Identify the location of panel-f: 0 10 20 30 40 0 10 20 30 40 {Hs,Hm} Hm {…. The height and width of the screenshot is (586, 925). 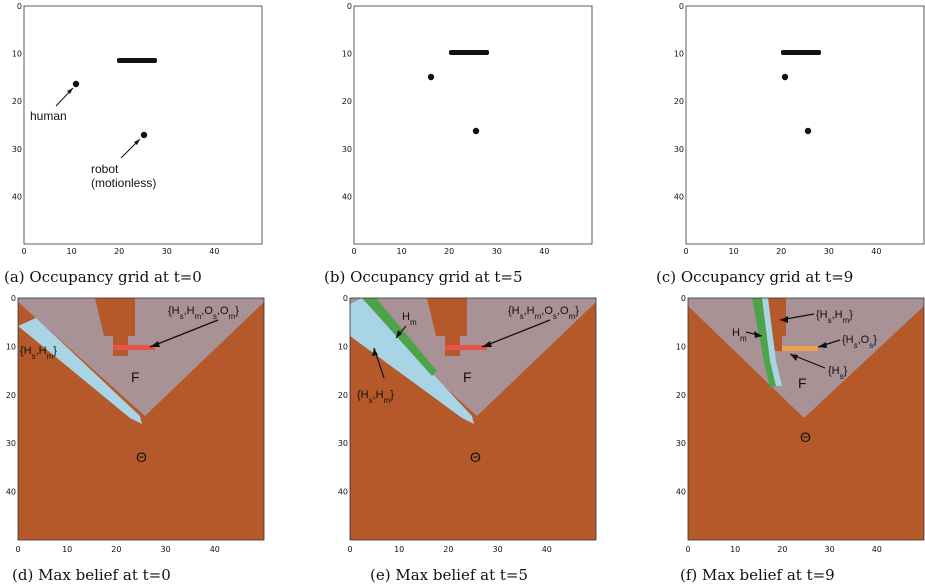
(797, 440).